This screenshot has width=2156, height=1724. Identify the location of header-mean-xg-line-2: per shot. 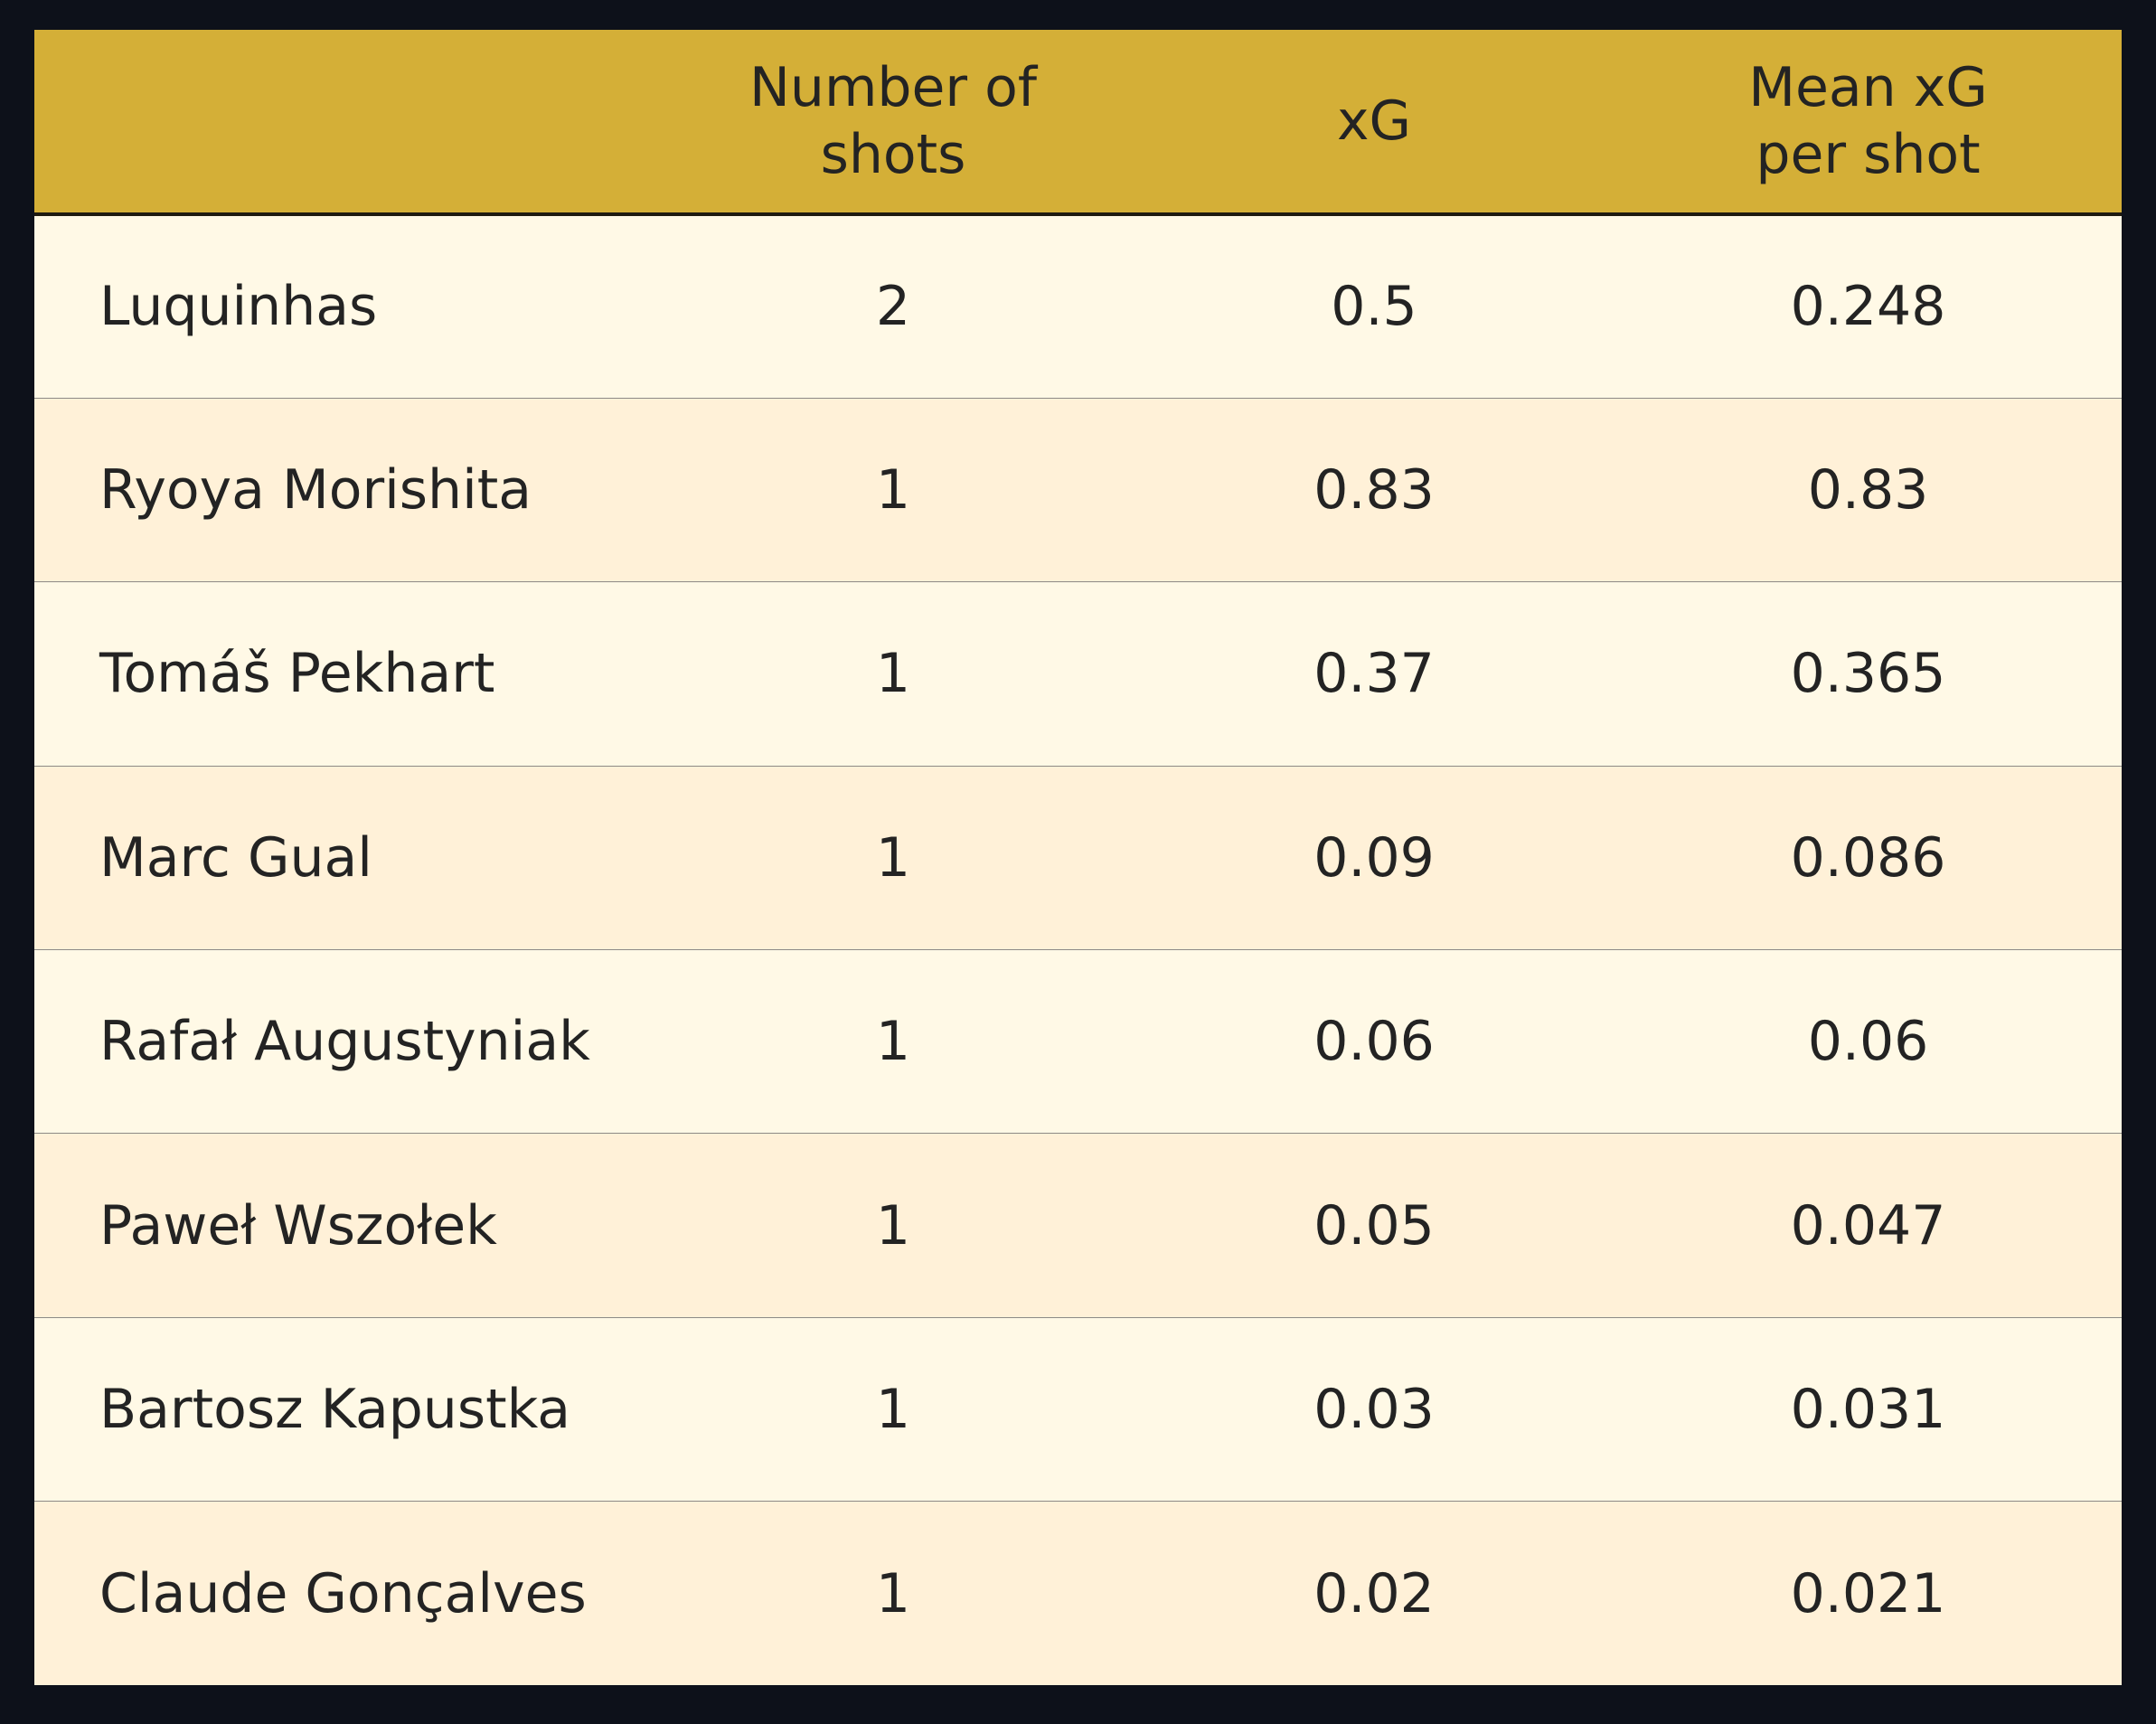
(1868, 154).